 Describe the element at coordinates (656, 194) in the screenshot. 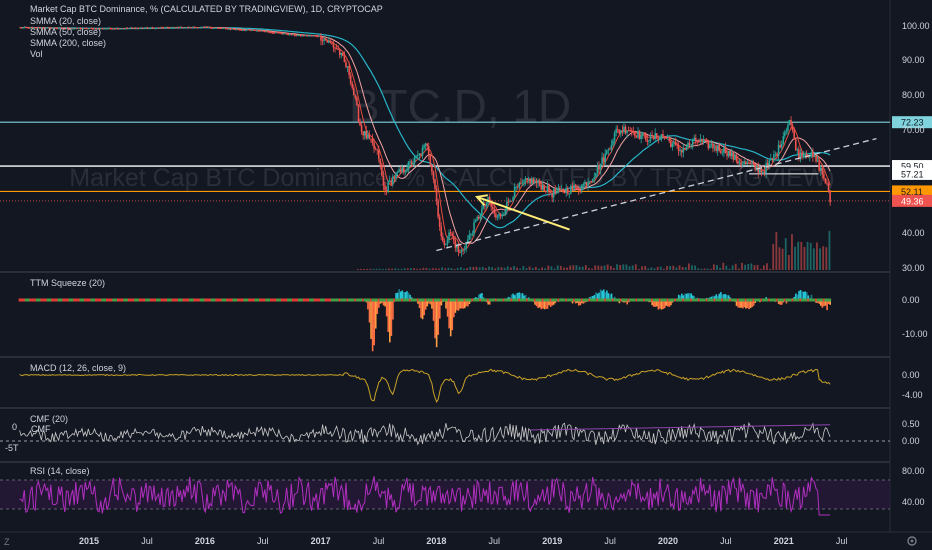

I see `drawings` at that location.